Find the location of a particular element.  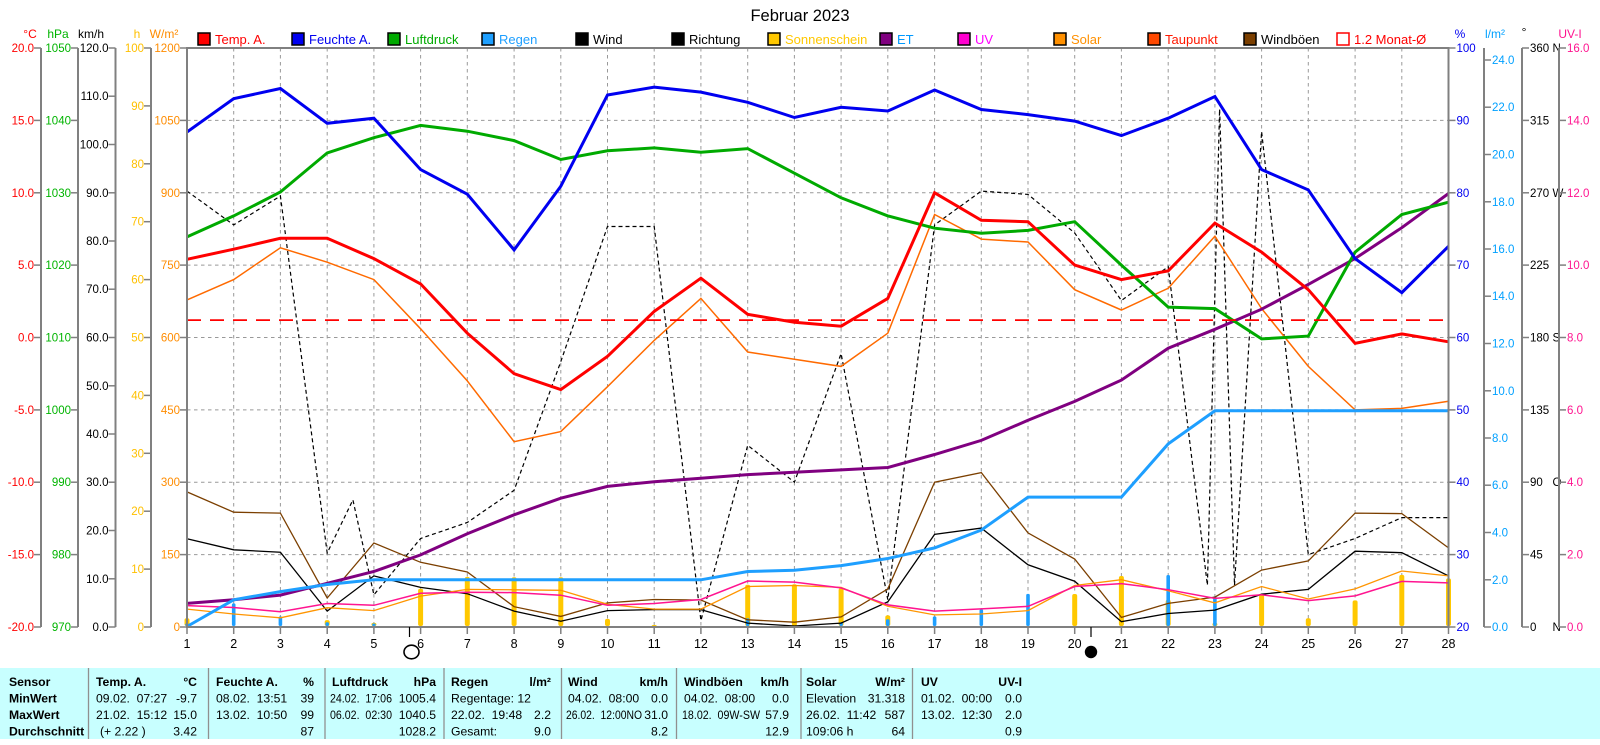

svg-text: 40.0 is located at coordinates (97, 435).